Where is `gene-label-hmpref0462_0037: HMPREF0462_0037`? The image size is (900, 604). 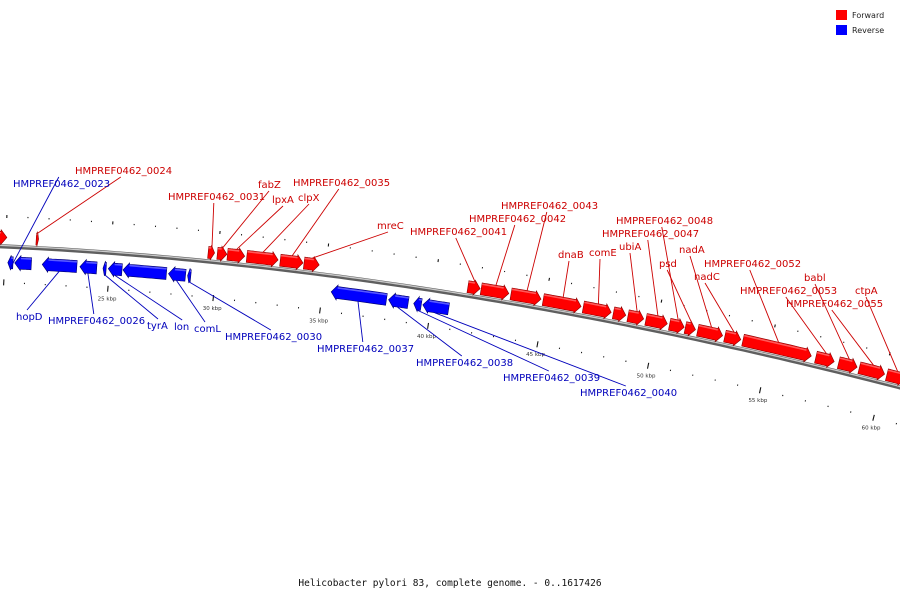 gene-label-hmpref0462_0037: HMPREF0462_0037 is located at coordinates (365, 349).